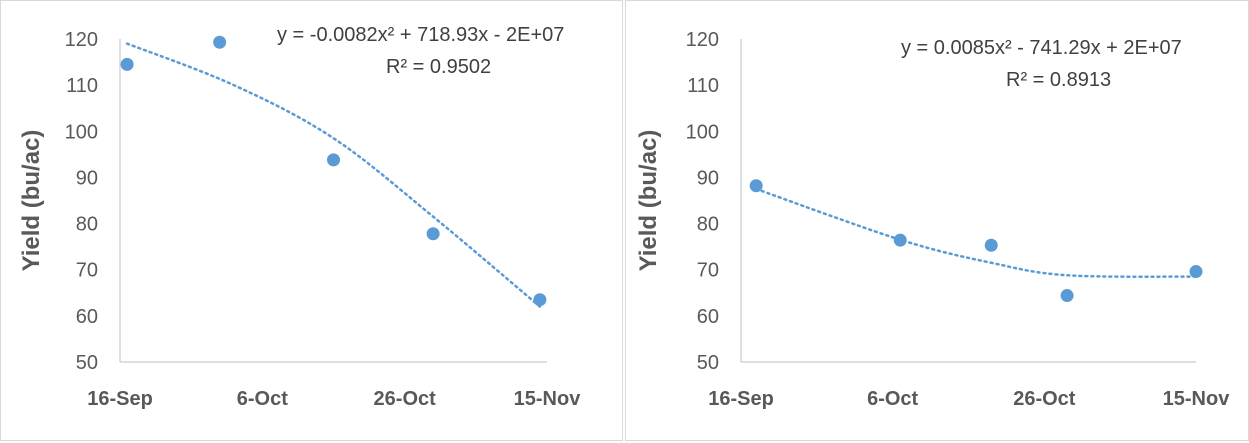 This screenshot has width=1249, height=443. Describe the element at coordinates (438, 67) in the screenshot. I see `trendline-r-squared: R² = 0.9502` at that location.